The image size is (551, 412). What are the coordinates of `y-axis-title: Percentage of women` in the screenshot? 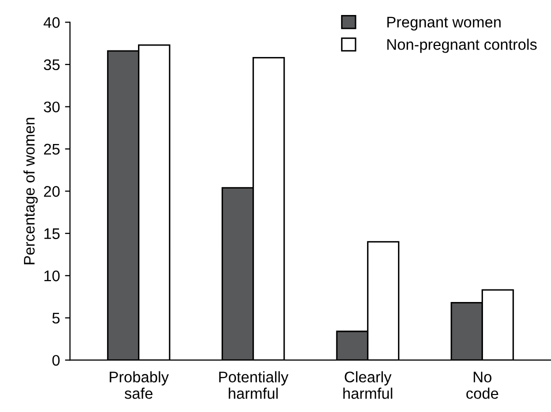 It's located at (30, 191).